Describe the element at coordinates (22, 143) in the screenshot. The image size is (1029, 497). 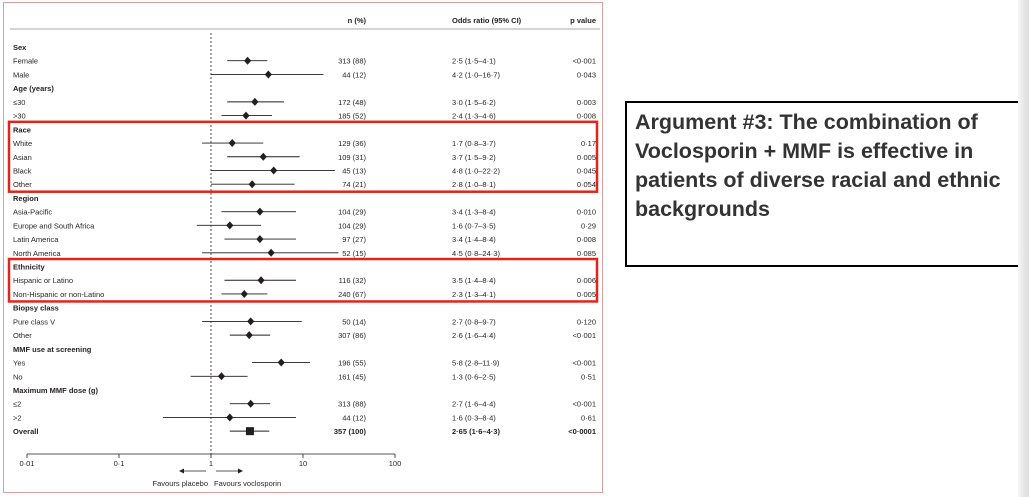
I see `row-label: White` at that location.